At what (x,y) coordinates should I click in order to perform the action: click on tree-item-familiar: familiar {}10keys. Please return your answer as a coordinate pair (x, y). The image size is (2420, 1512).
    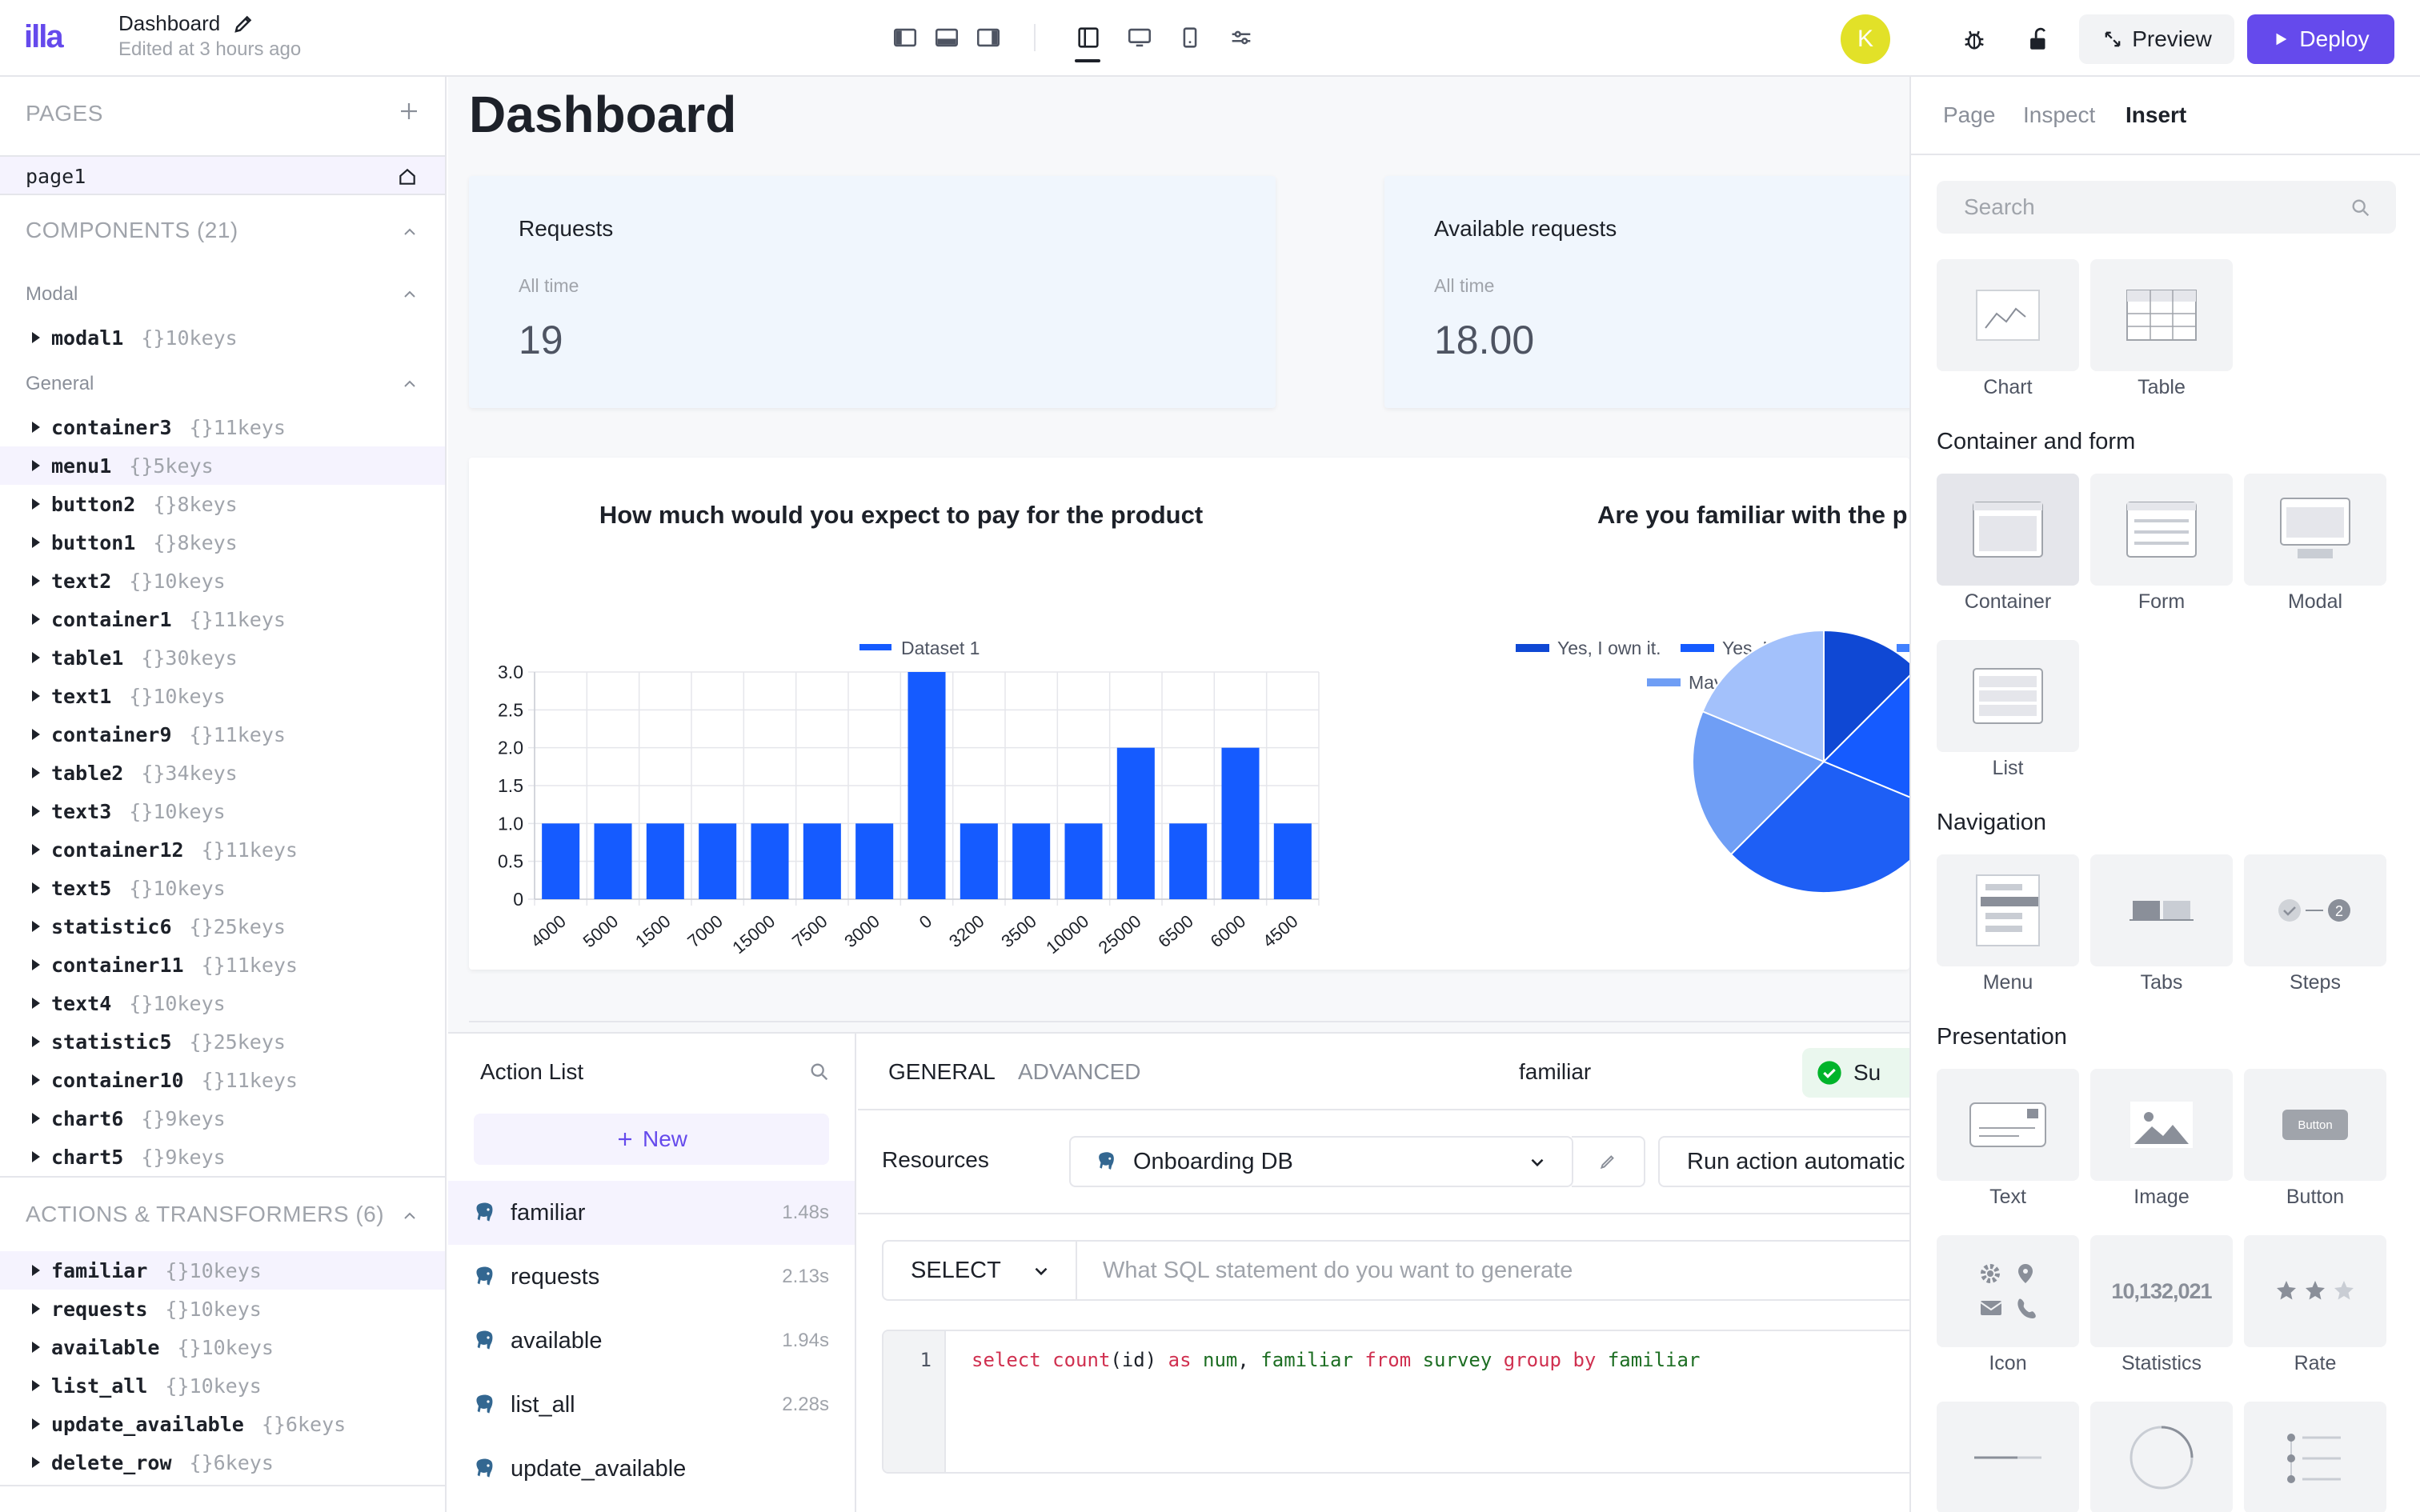
    Looking at the image, I should click on (222, 1270).